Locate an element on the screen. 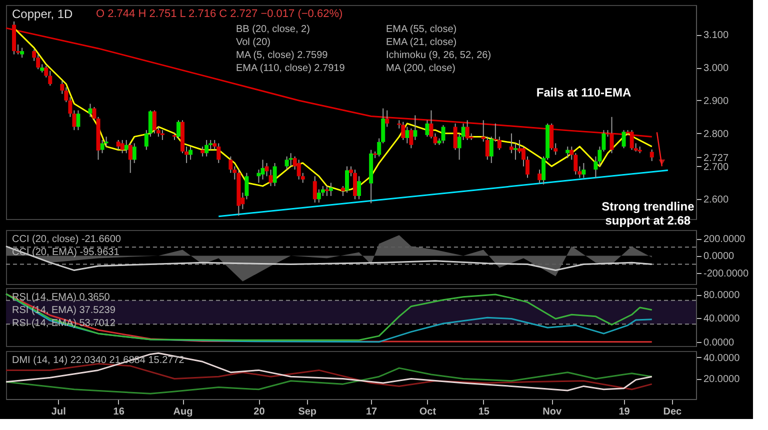 The width and height of the screenshot is (768, 430). y-tick-label: 80.0000 is located at coordinates (722, 296).